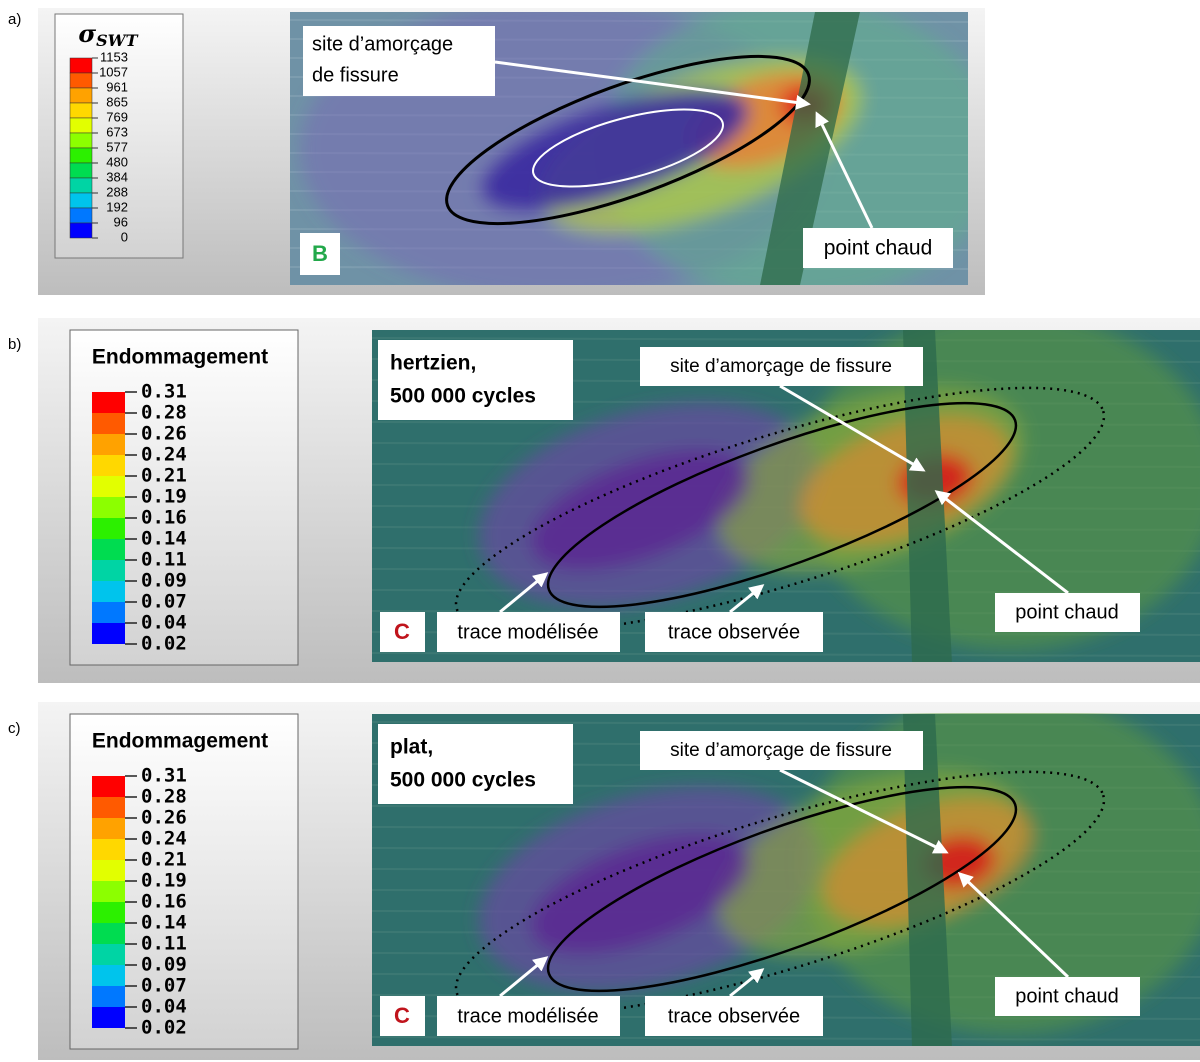 The height and width of the screenshot is (1062, 1200). What do you see at coordinates (14, 344) in the screenshot?
I see `panel-label: b)` at bounding box center [14, 344].